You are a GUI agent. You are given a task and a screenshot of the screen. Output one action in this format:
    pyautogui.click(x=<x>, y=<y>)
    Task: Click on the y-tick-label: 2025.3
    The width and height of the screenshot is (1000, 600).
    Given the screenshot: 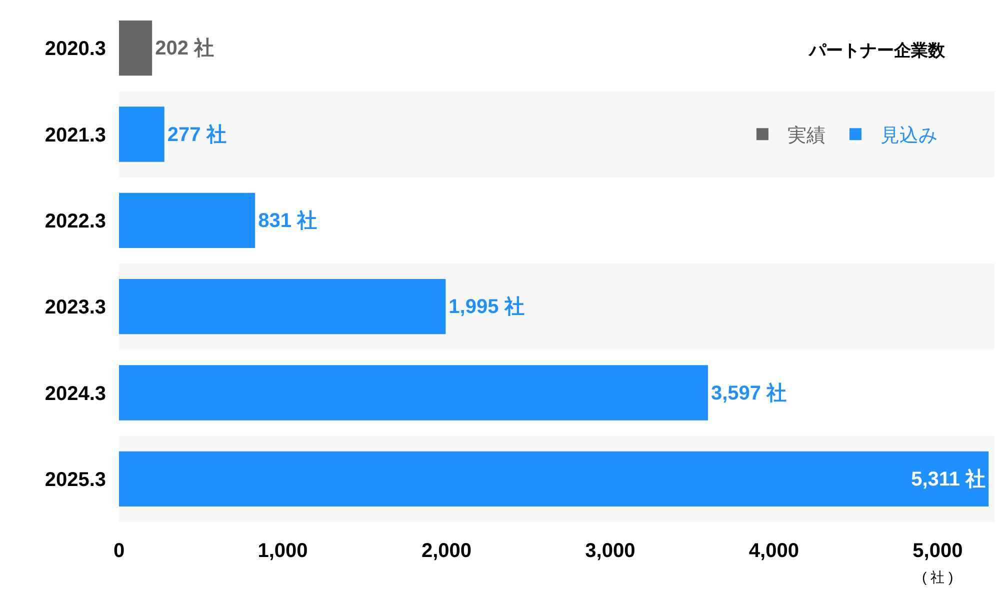 What is the action you would take?
    pyautogui.click(x=75, y=479)
    